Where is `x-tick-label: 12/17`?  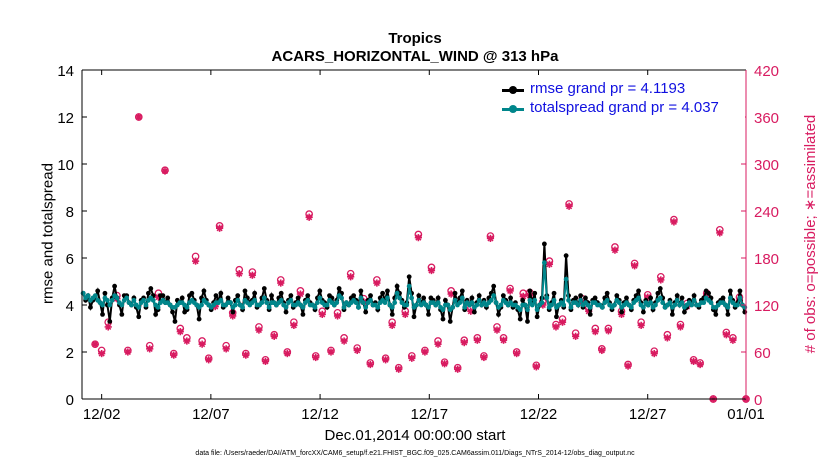
x-tick-label: 12/17 is located at coordinates (430, 414).